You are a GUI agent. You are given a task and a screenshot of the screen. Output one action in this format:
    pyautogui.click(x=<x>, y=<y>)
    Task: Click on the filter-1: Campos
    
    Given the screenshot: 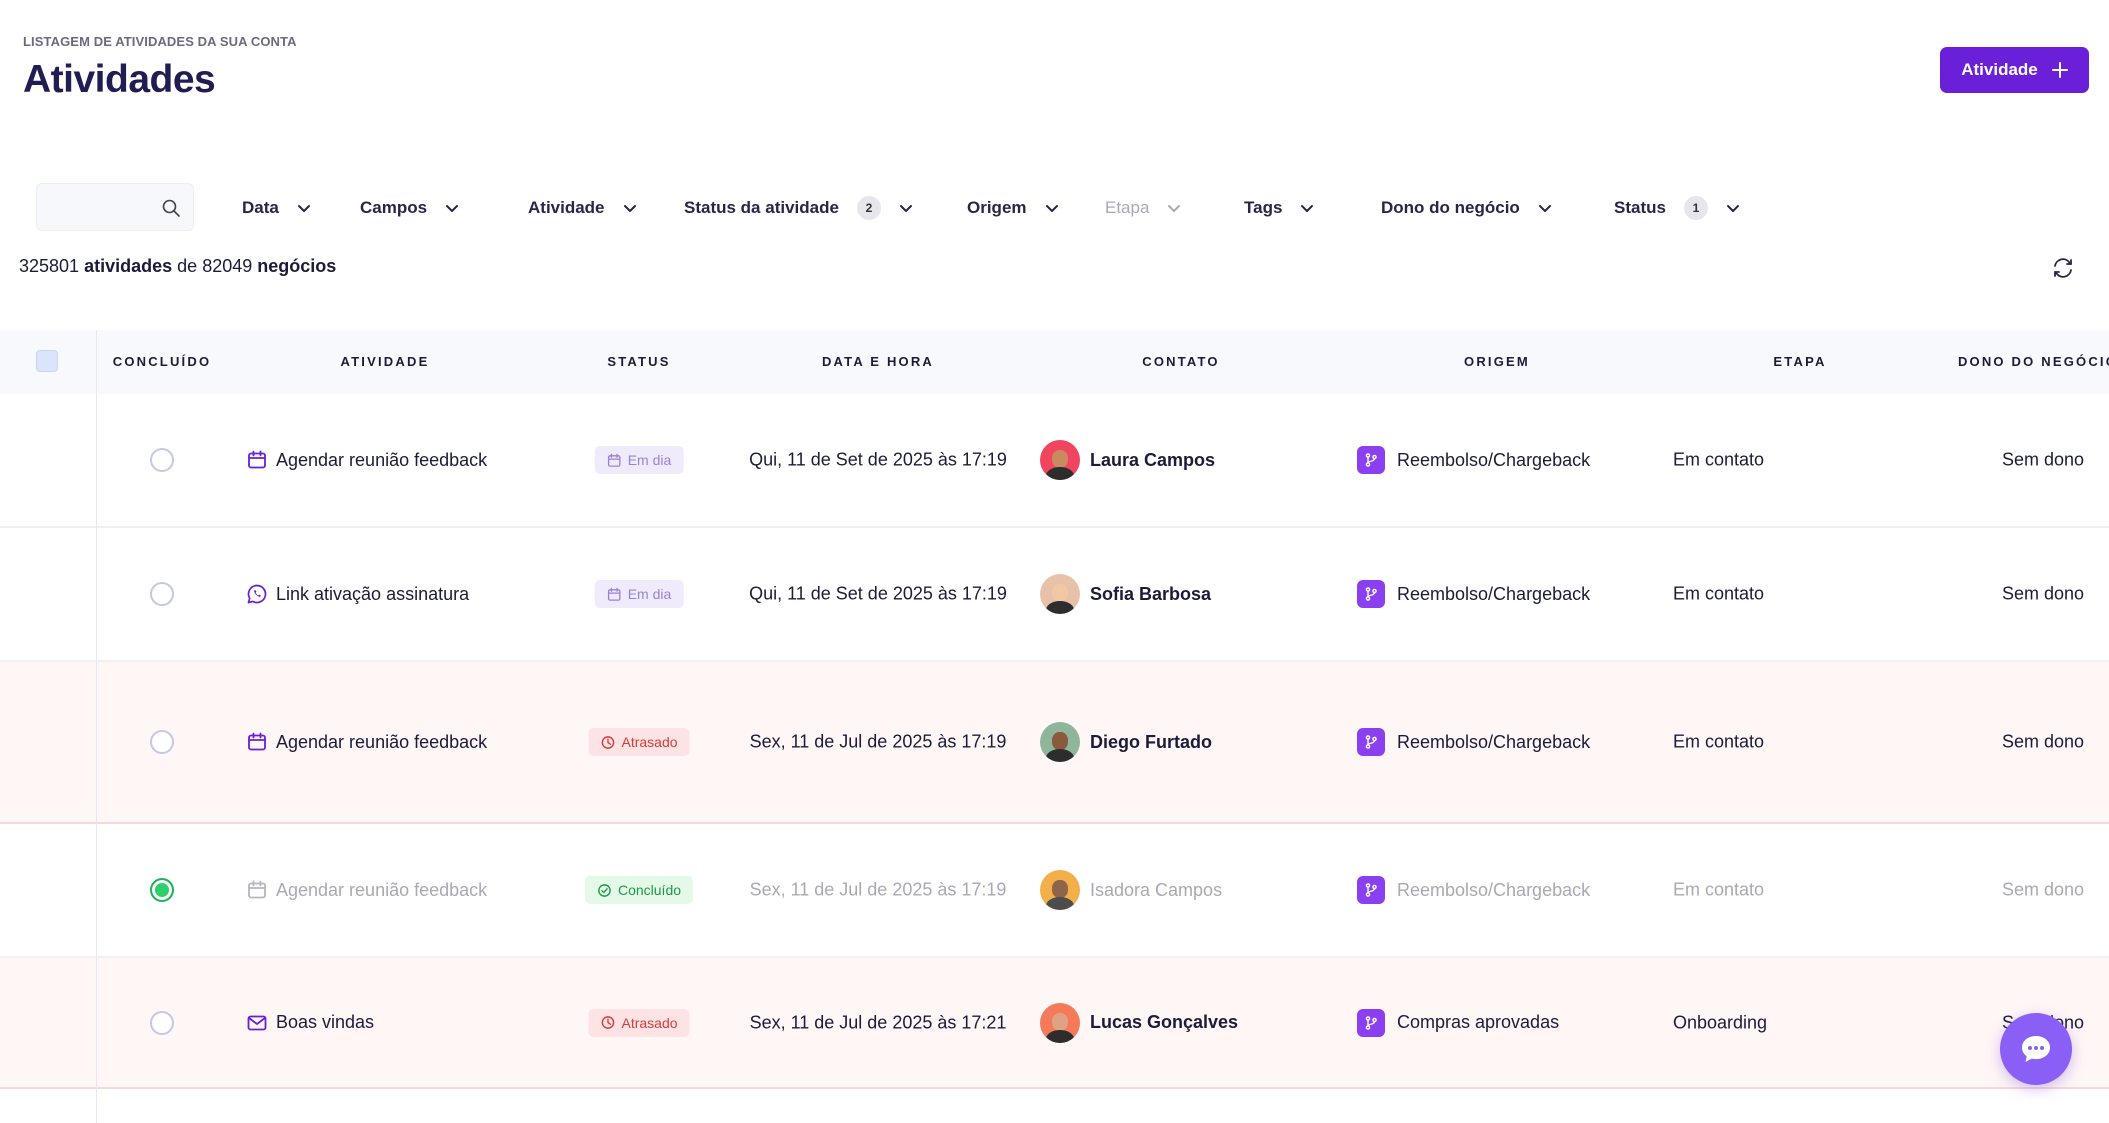 What is the action you would take?
    pyautogui.click(x=410, y=208)
    